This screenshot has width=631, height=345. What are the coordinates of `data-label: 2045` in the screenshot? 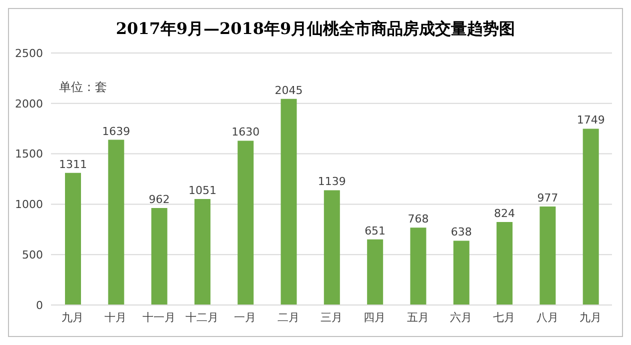 It's located at (288, 90).